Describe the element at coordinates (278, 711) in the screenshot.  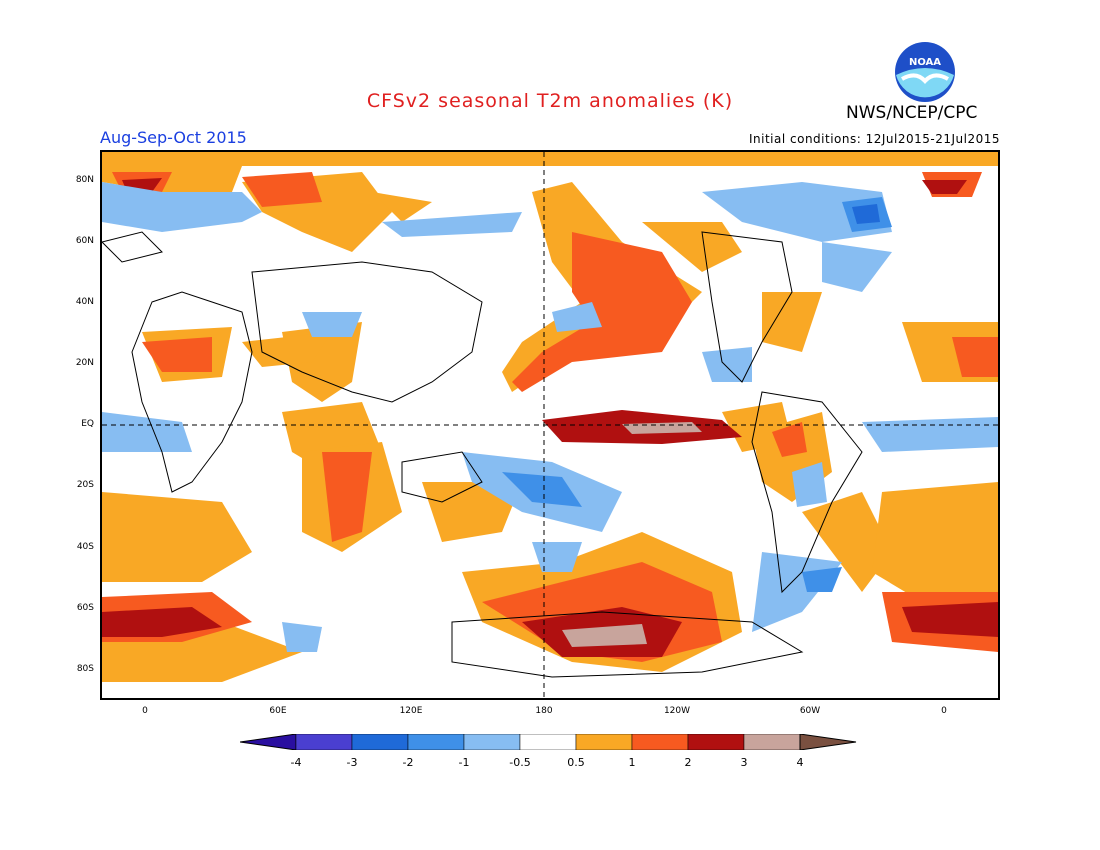
I see `lon-tick-label: 60E` at that location.